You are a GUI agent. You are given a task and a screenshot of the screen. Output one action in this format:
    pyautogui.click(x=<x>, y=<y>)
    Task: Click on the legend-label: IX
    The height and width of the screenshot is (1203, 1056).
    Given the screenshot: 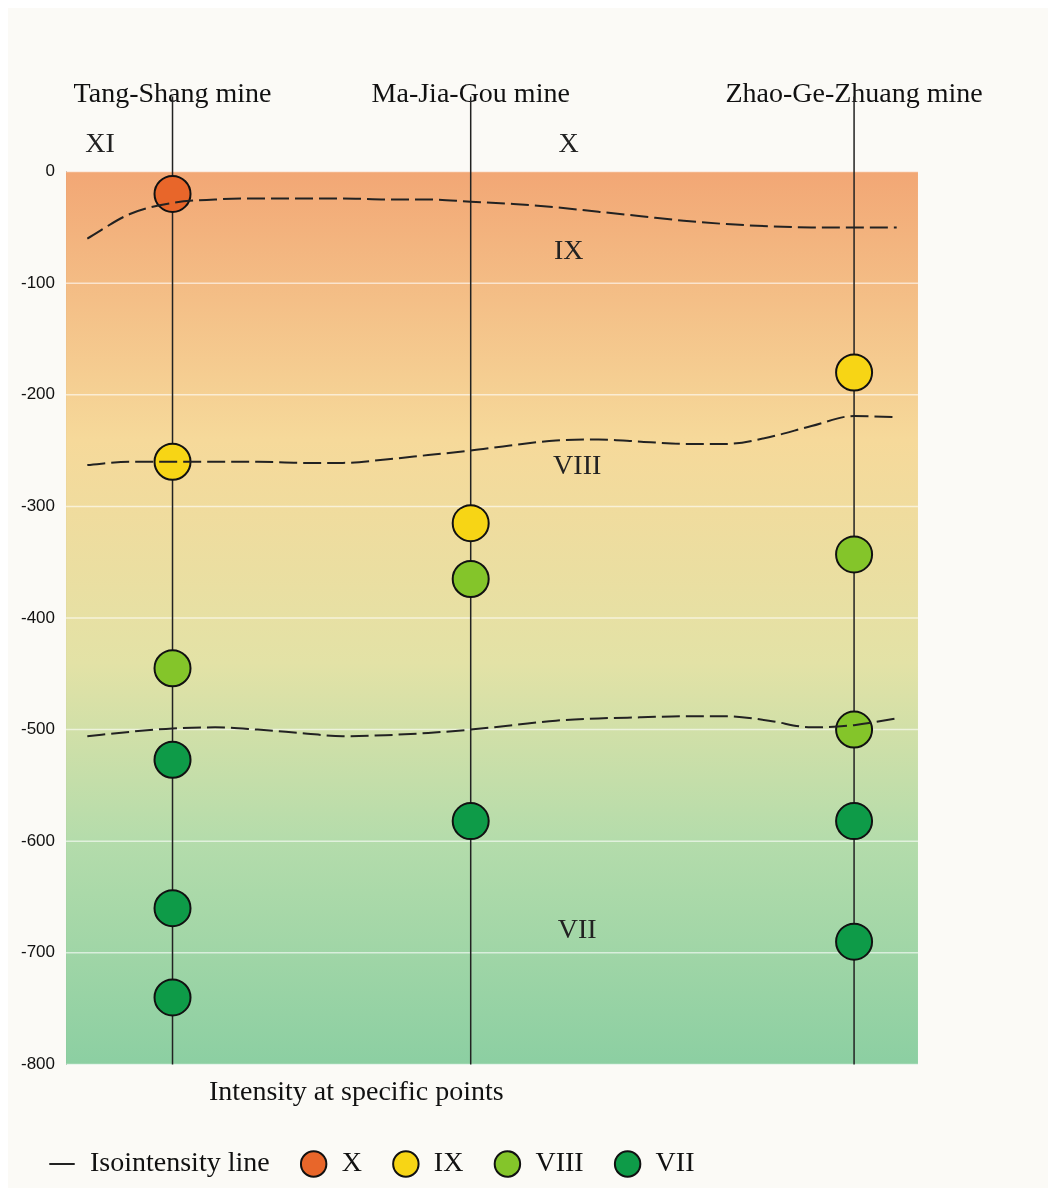 What is the action you would take?
    pyautogui.click(x=448, y=1162)
    